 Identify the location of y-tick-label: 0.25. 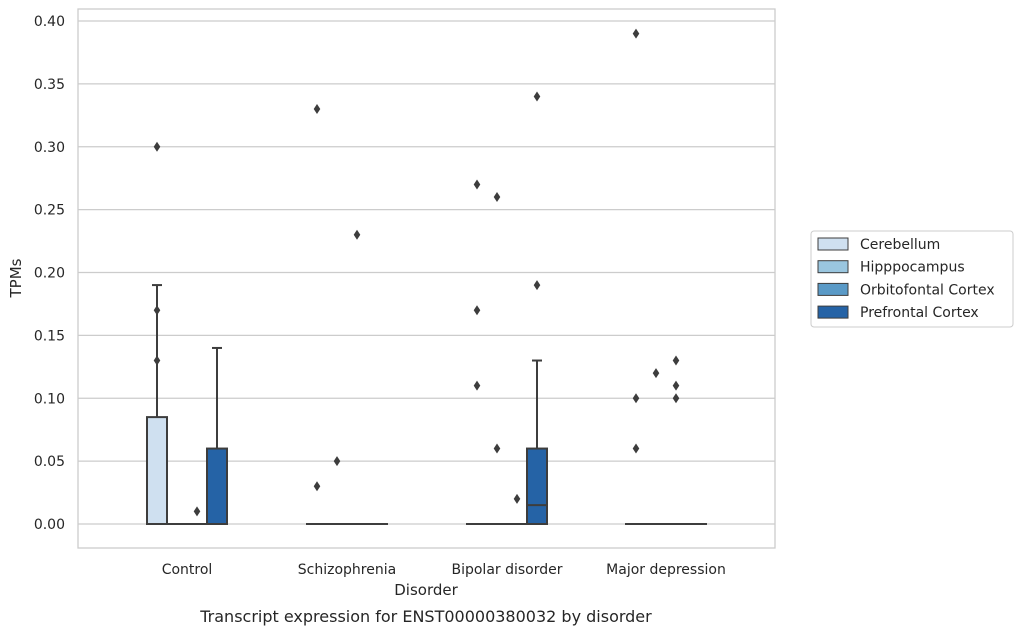
(49, 211).